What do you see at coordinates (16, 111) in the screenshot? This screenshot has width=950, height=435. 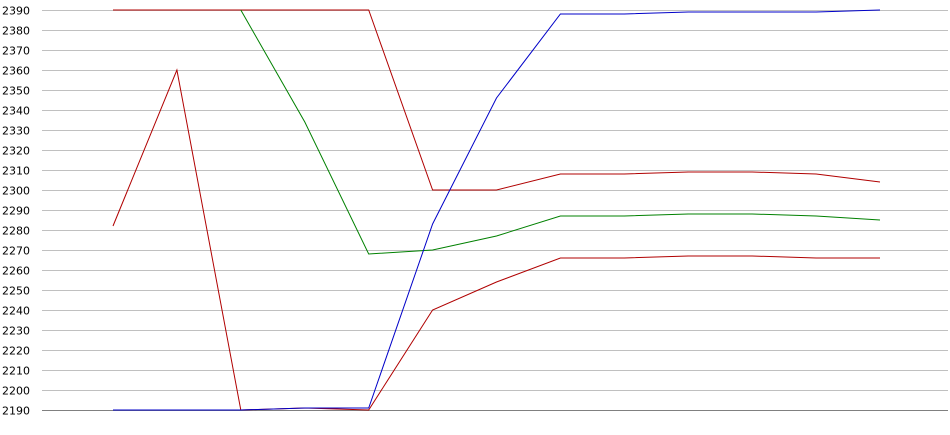 I see `y-tick-label: 2340` at bounding box center [16, 111].